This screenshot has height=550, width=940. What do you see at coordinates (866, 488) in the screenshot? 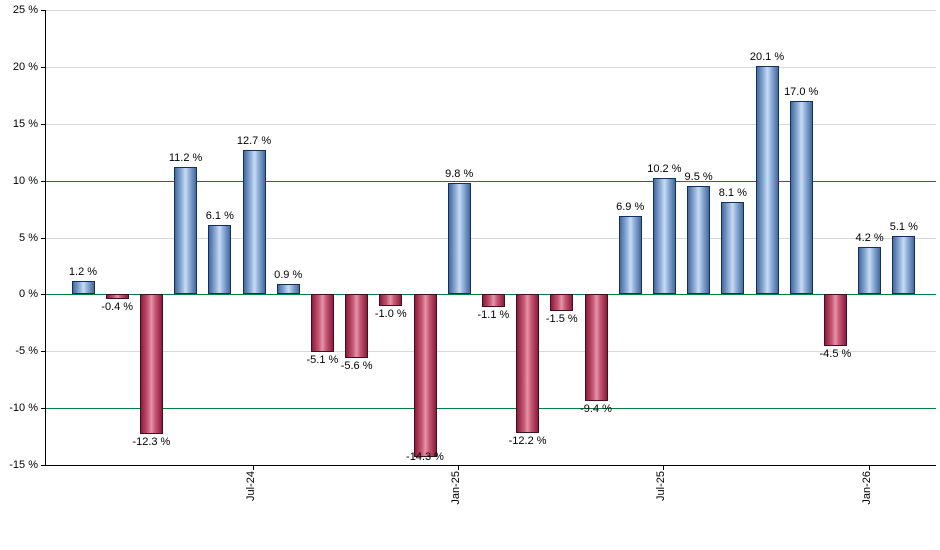
I see `x-axis-tick-label: Jan-26` at bounding box center [866, 488].